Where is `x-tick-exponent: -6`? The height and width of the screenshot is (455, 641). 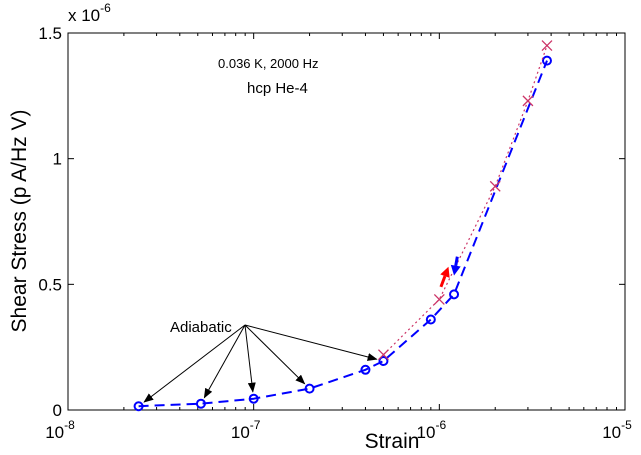
x-tick-exponent: -6 is located at coordinates (440, 425).